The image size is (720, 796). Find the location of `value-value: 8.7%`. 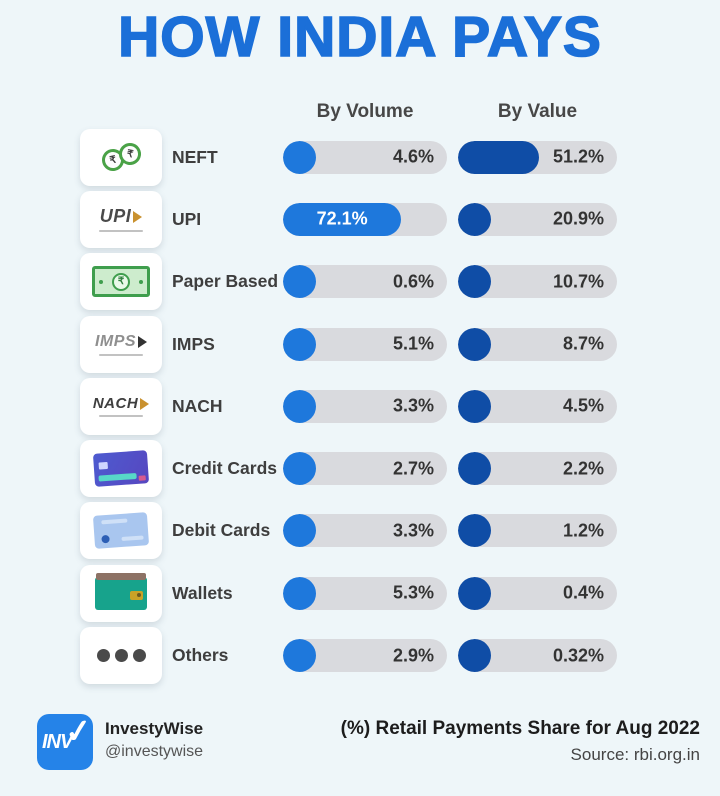

value-value: 8.7% is located at coordinates (583, 343).